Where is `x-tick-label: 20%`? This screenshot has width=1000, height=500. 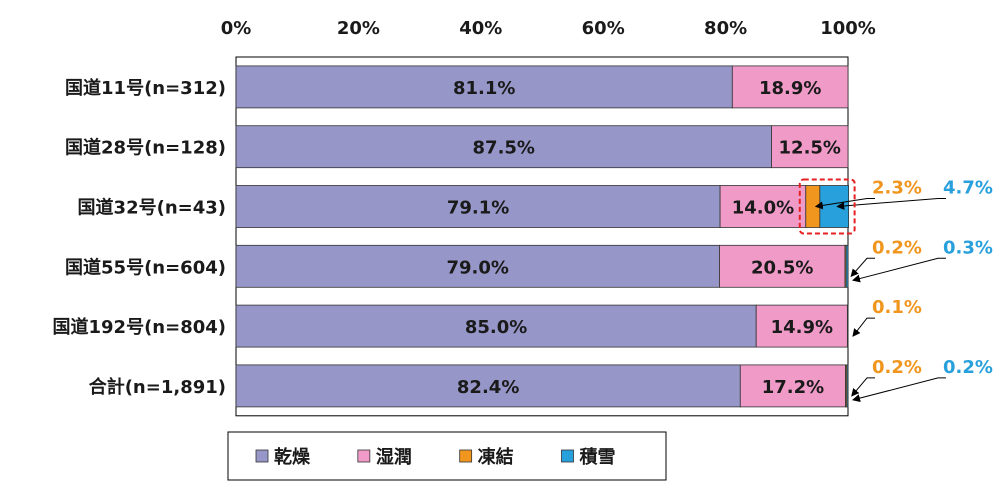
x-tick-label: 20% is located at coordinates (358, 28).